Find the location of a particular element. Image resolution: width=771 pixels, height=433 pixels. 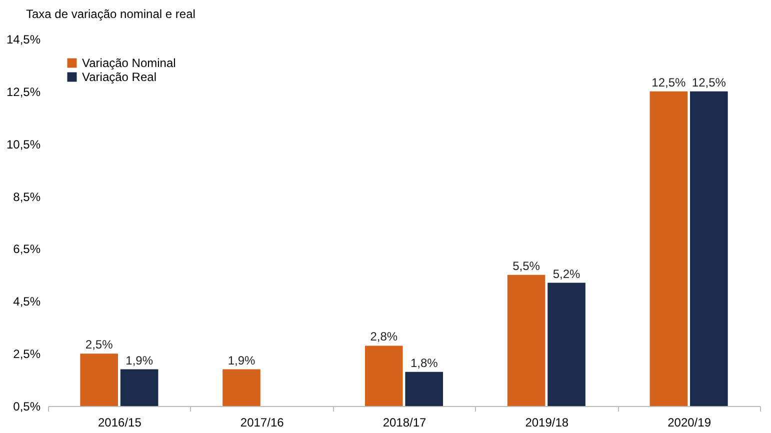

x-tick-label: 2018/17 is located at coordinates (404, 423).